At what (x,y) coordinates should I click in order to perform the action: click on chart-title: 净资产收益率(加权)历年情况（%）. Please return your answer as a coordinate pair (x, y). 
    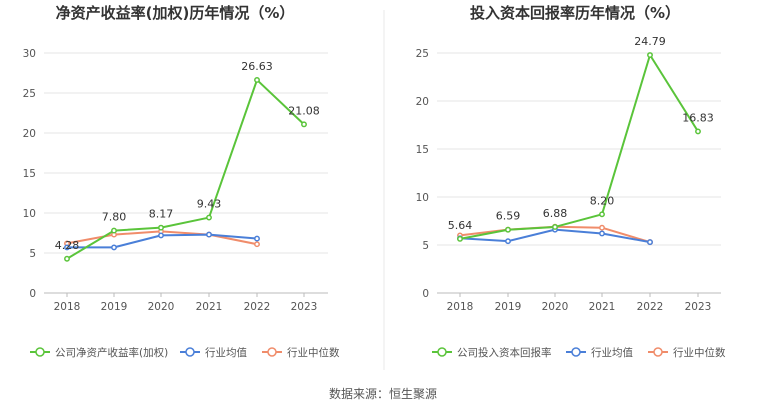
    Looking at the image, I should click on (175, 13).